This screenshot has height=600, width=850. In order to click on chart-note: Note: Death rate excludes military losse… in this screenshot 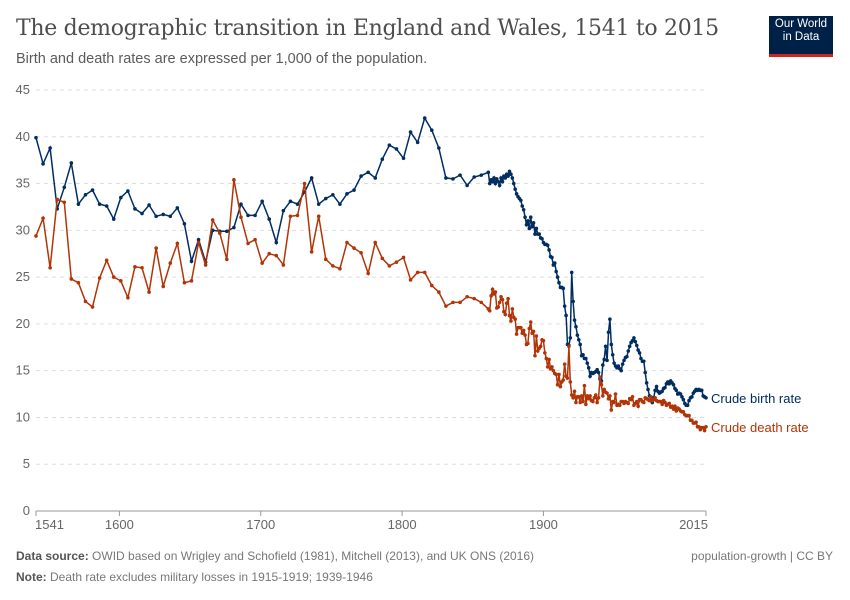, I will do `click(194, 577)`.